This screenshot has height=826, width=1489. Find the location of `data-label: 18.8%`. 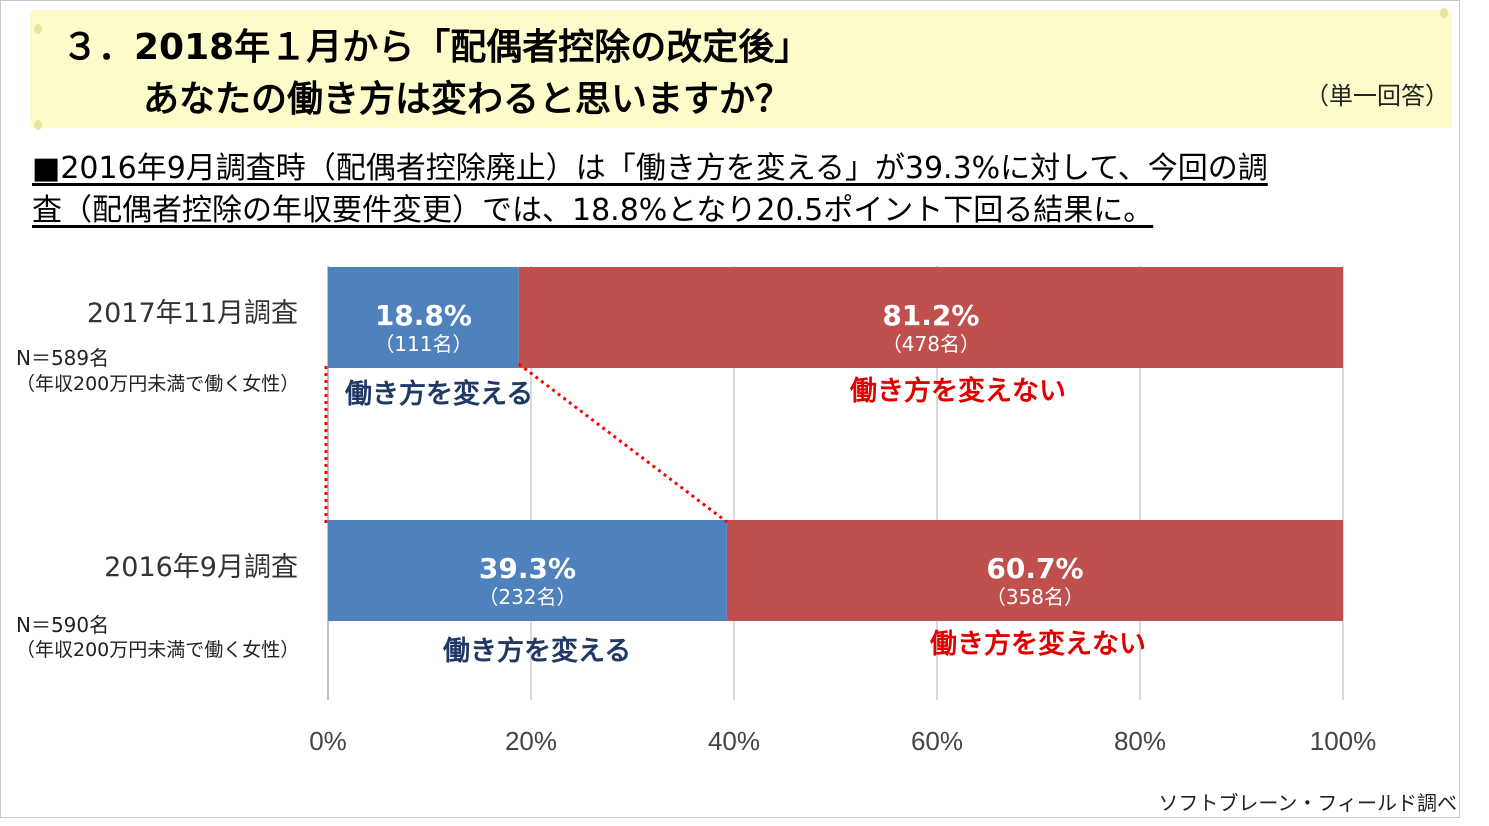

data-label: 18.8% is located at coordinates (423, 315).